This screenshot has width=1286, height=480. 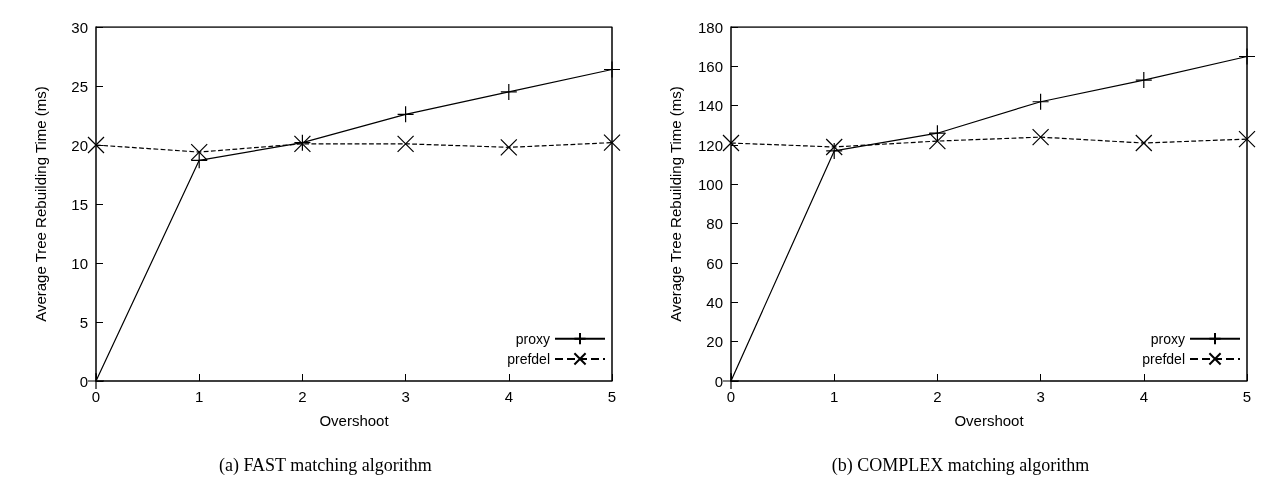 What do you see at coordinates (83, 322) in the screenshot?
I see `y-tick-label: 5` at bounding box center [83, 322].